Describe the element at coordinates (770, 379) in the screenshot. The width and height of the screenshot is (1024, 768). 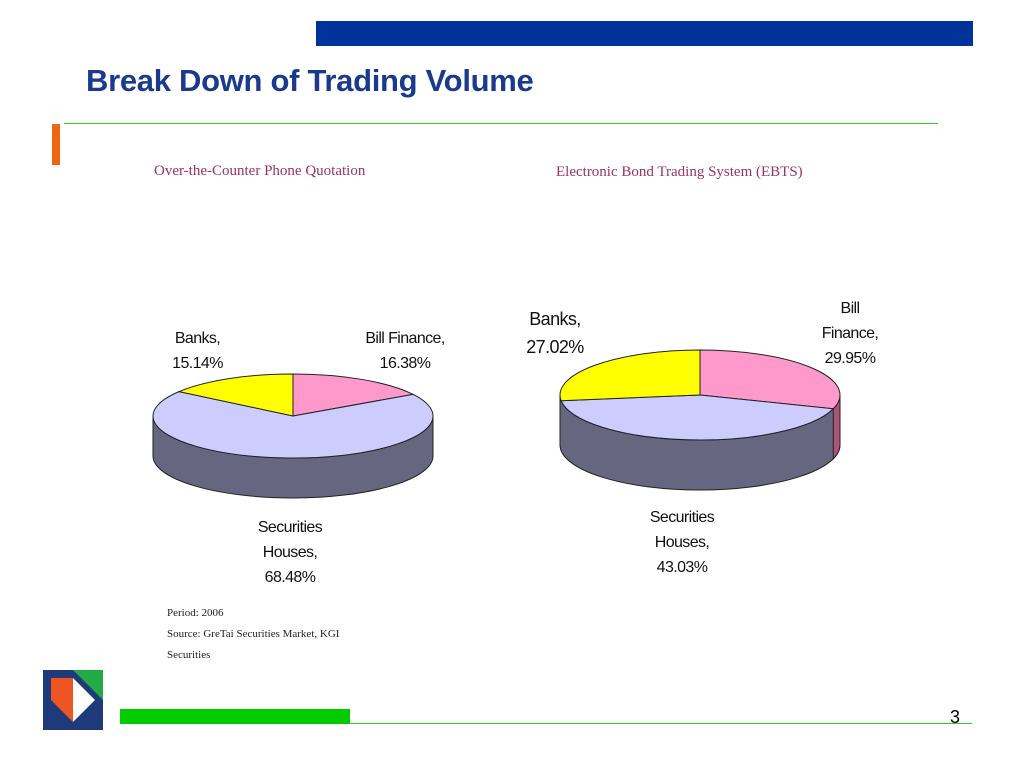
I see `pie-1-slice-bill-finance` at that location.